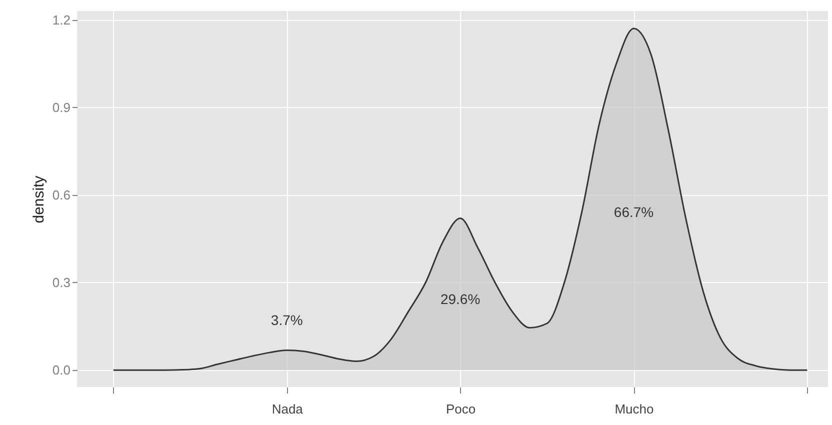  Describe the element at coordinates (288, 409) in the screenshot. I see `x-tick-label: Nada` at that location.